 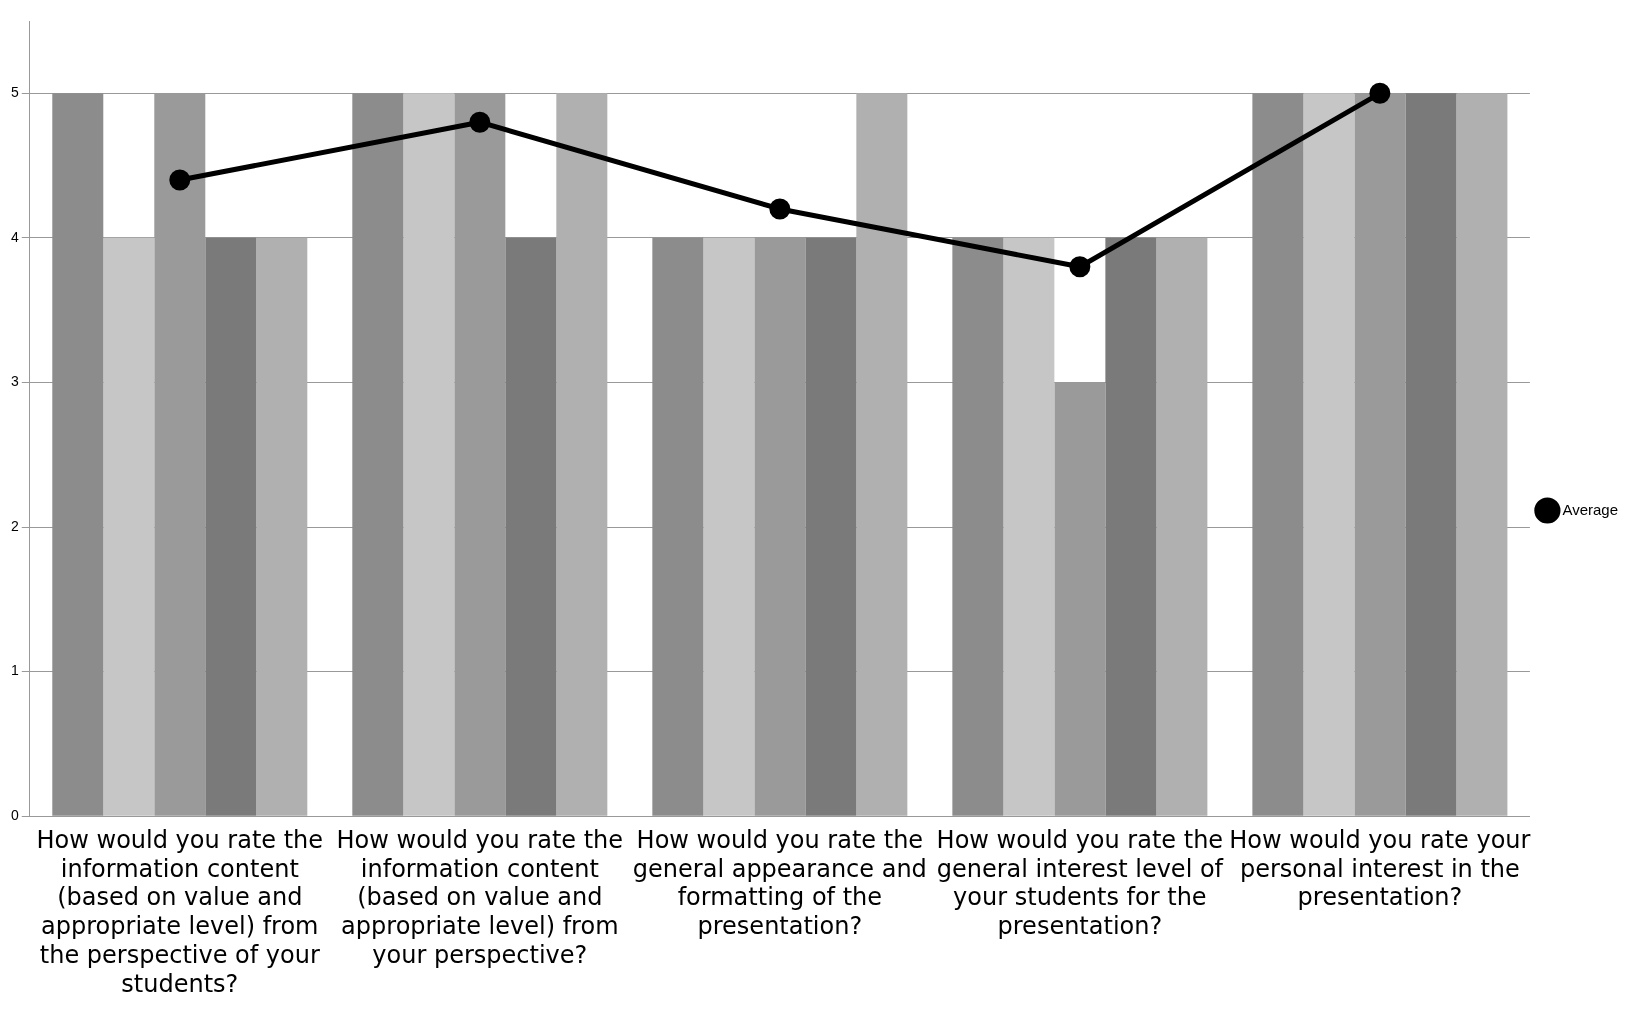 What do you see at coordinates (14, 92) in the screenshot?
I see `y-tick-label: 5` at bounding box center [14, 92].